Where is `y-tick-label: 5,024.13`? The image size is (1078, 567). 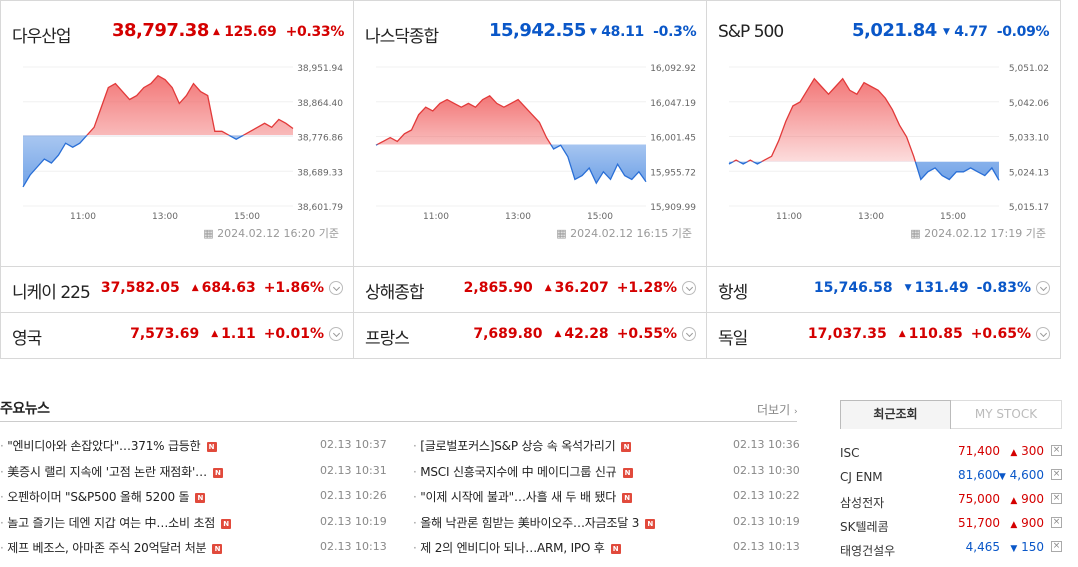
y-tick-label: 5,024.13 is located at coordinates (1029, 173).